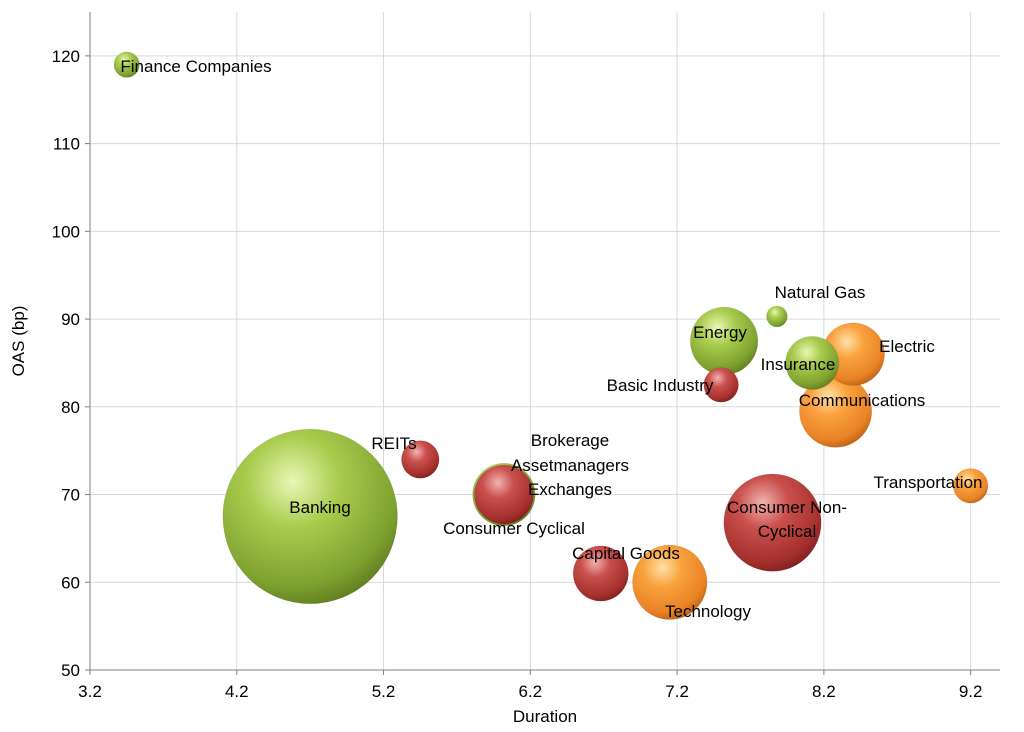 Image resolution: width=1024 pixels, height=732 pixels. What do you see at coordinates (126, 64) in the screenshot?
I see `bubble-finance-companies` at bounding box center [126, 64].